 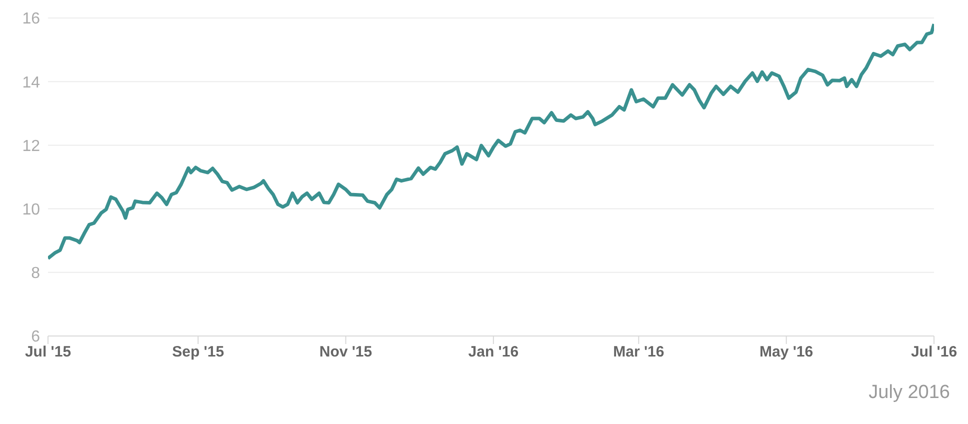 I want to click on y-tick-label: 10, so click(x=31, y=209).